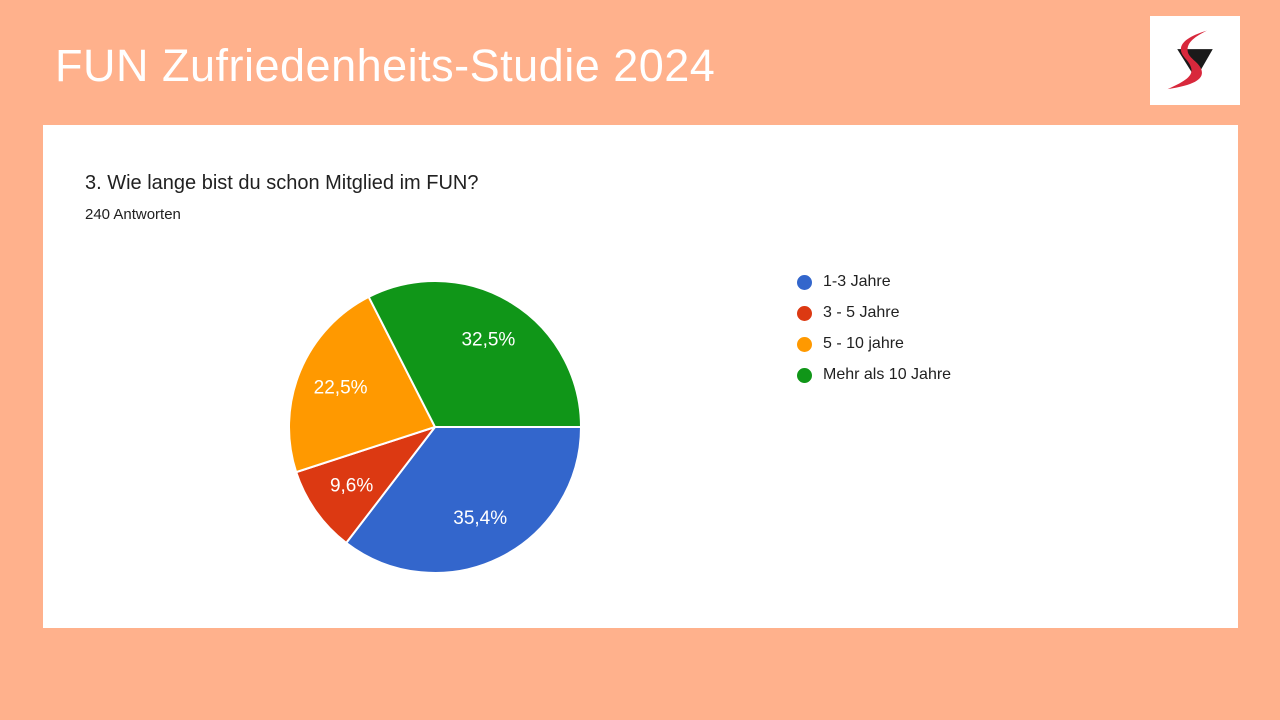 The height and width of the screenshot is (720, 1280). I want to click on swoosh-triangle-logo-icon, so click(1190, 59).